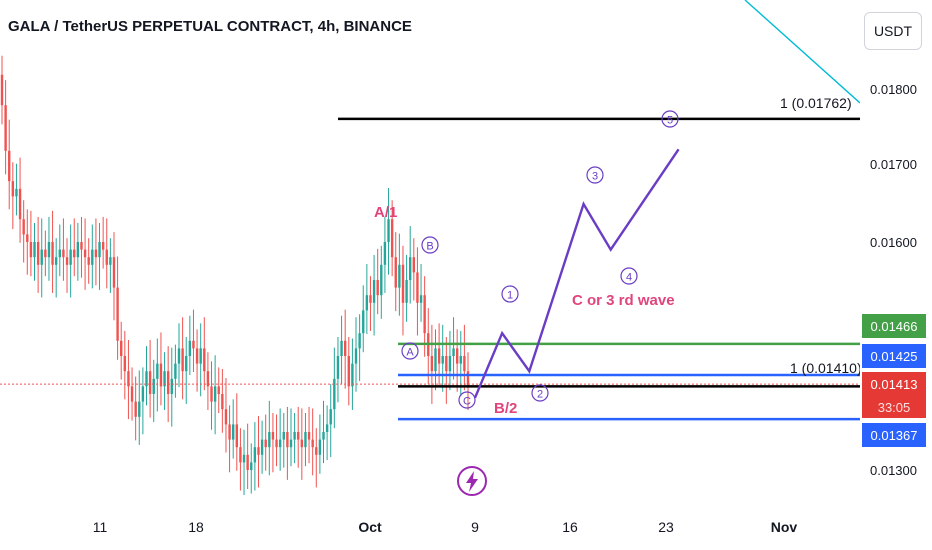 The image size is (932, 550). I want to click on projected-wave-path, so click(576, 273).